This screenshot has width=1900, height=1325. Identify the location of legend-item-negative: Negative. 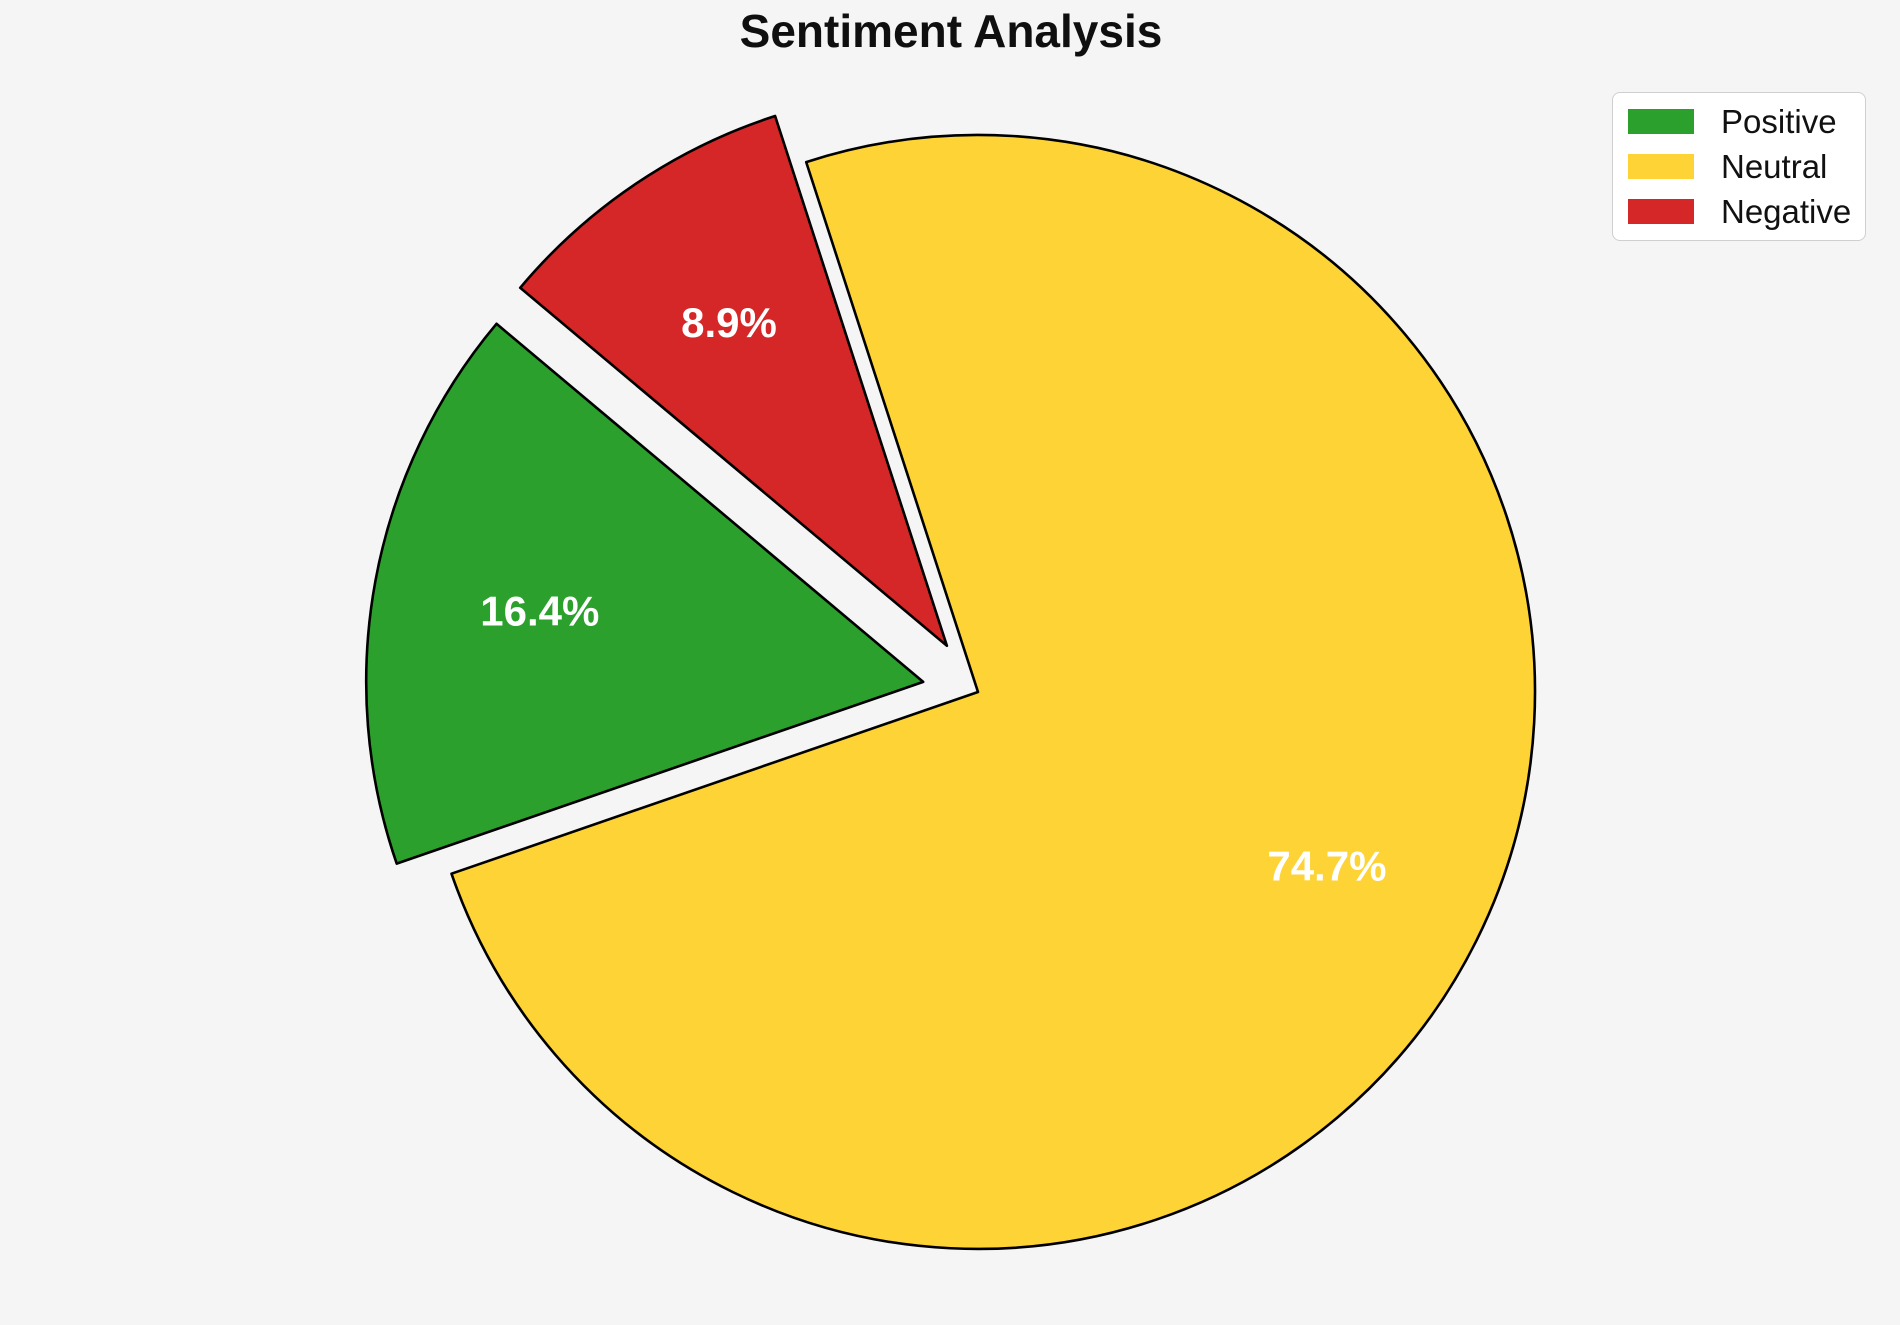
(1740, 211).